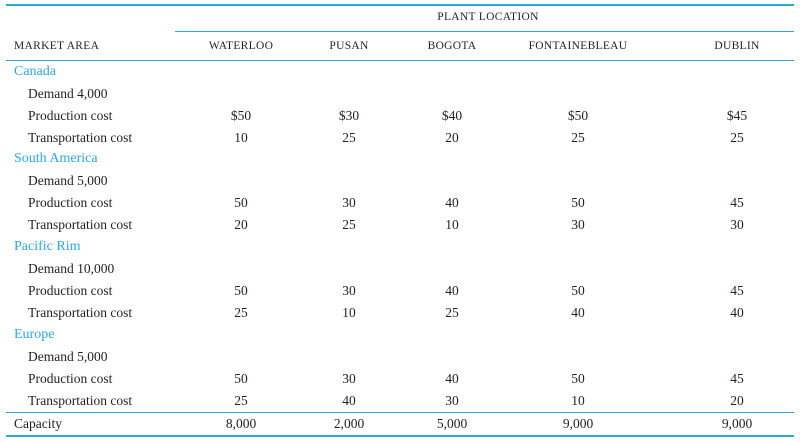 This screenshot has height=442, width=800. Describe the element at coordinates (349, 115) in the screenshot. I see `cost-cell: $30` at that location.